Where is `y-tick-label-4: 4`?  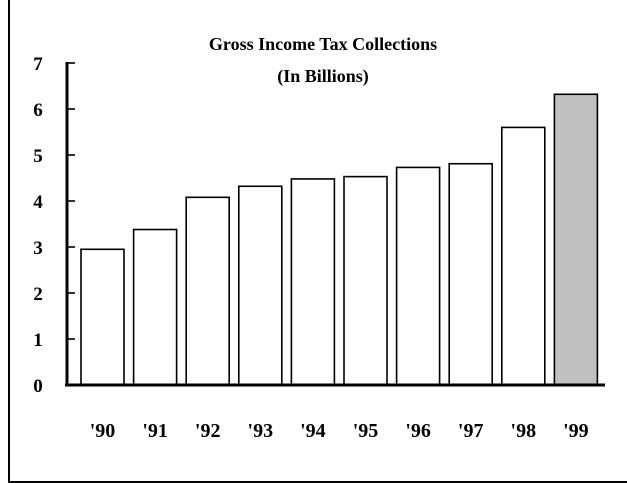 y-tick-label-4: 4 is located at coordinates (38, 202).